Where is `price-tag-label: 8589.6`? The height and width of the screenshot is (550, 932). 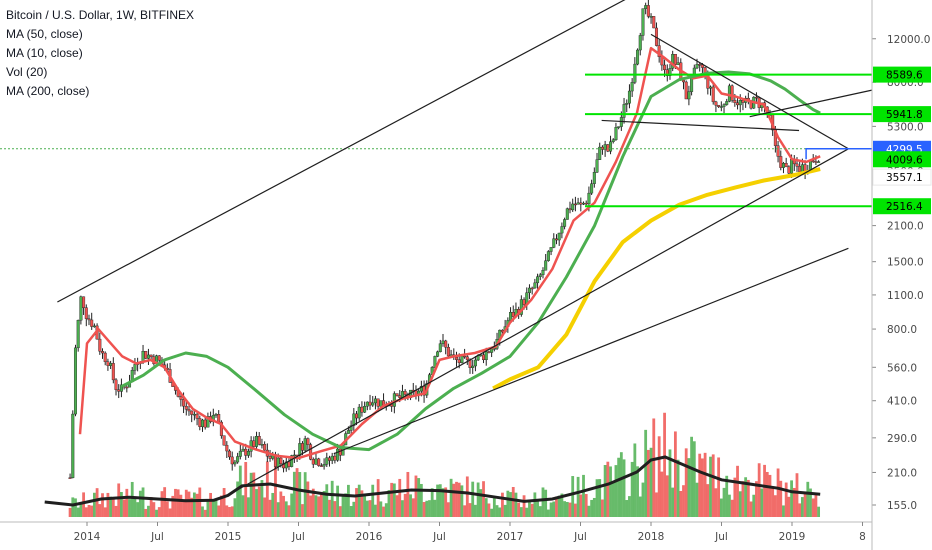 price-tag-label: 8589.6 is located at coordinates (904, 76).